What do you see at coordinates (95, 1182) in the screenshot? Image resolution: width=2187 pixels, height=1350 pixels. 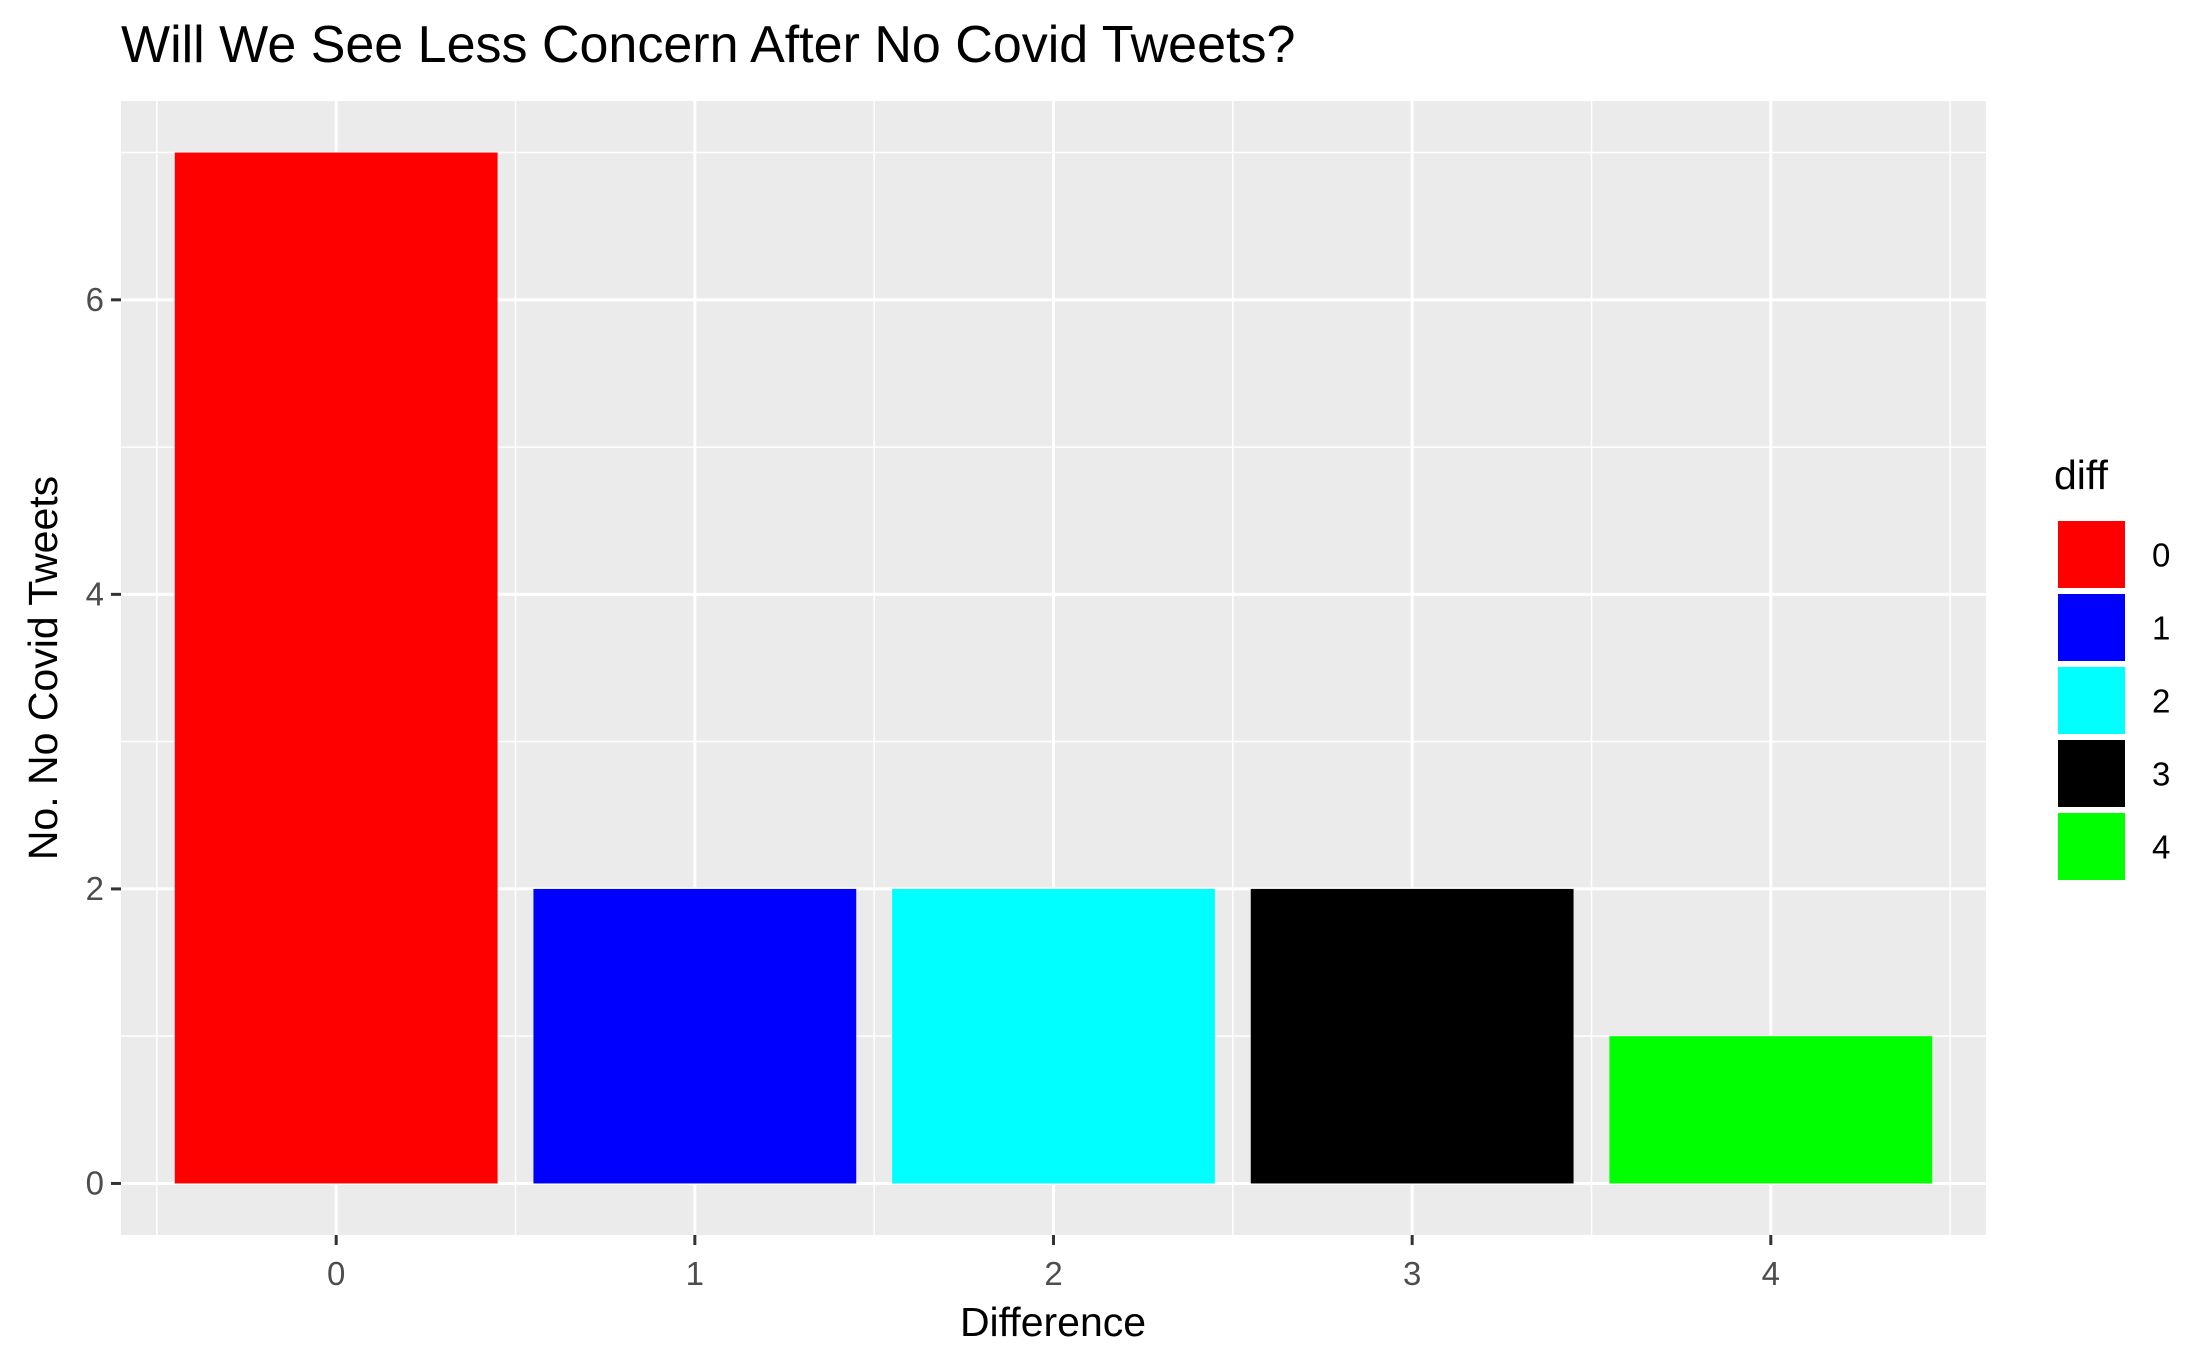 I see `y-tick-label: 0` at bounding box center [95, 1182].